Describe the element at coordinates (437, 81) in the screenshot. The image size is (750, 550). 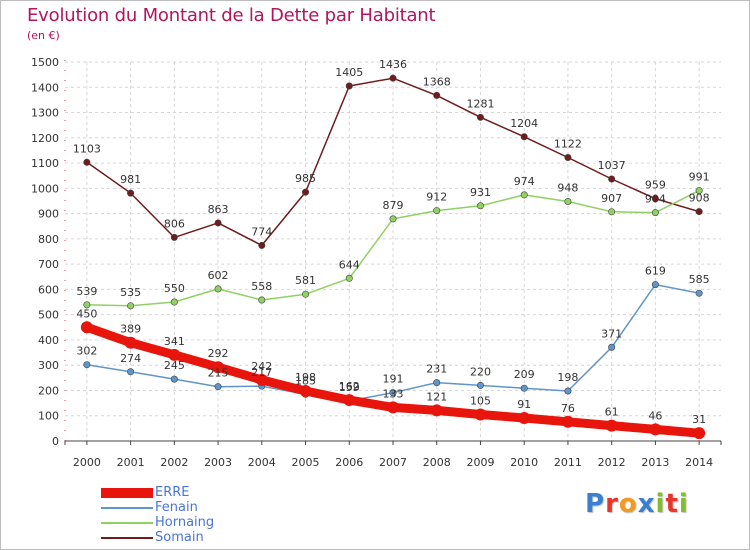
I see `data-label-somain: 1368` at that location.